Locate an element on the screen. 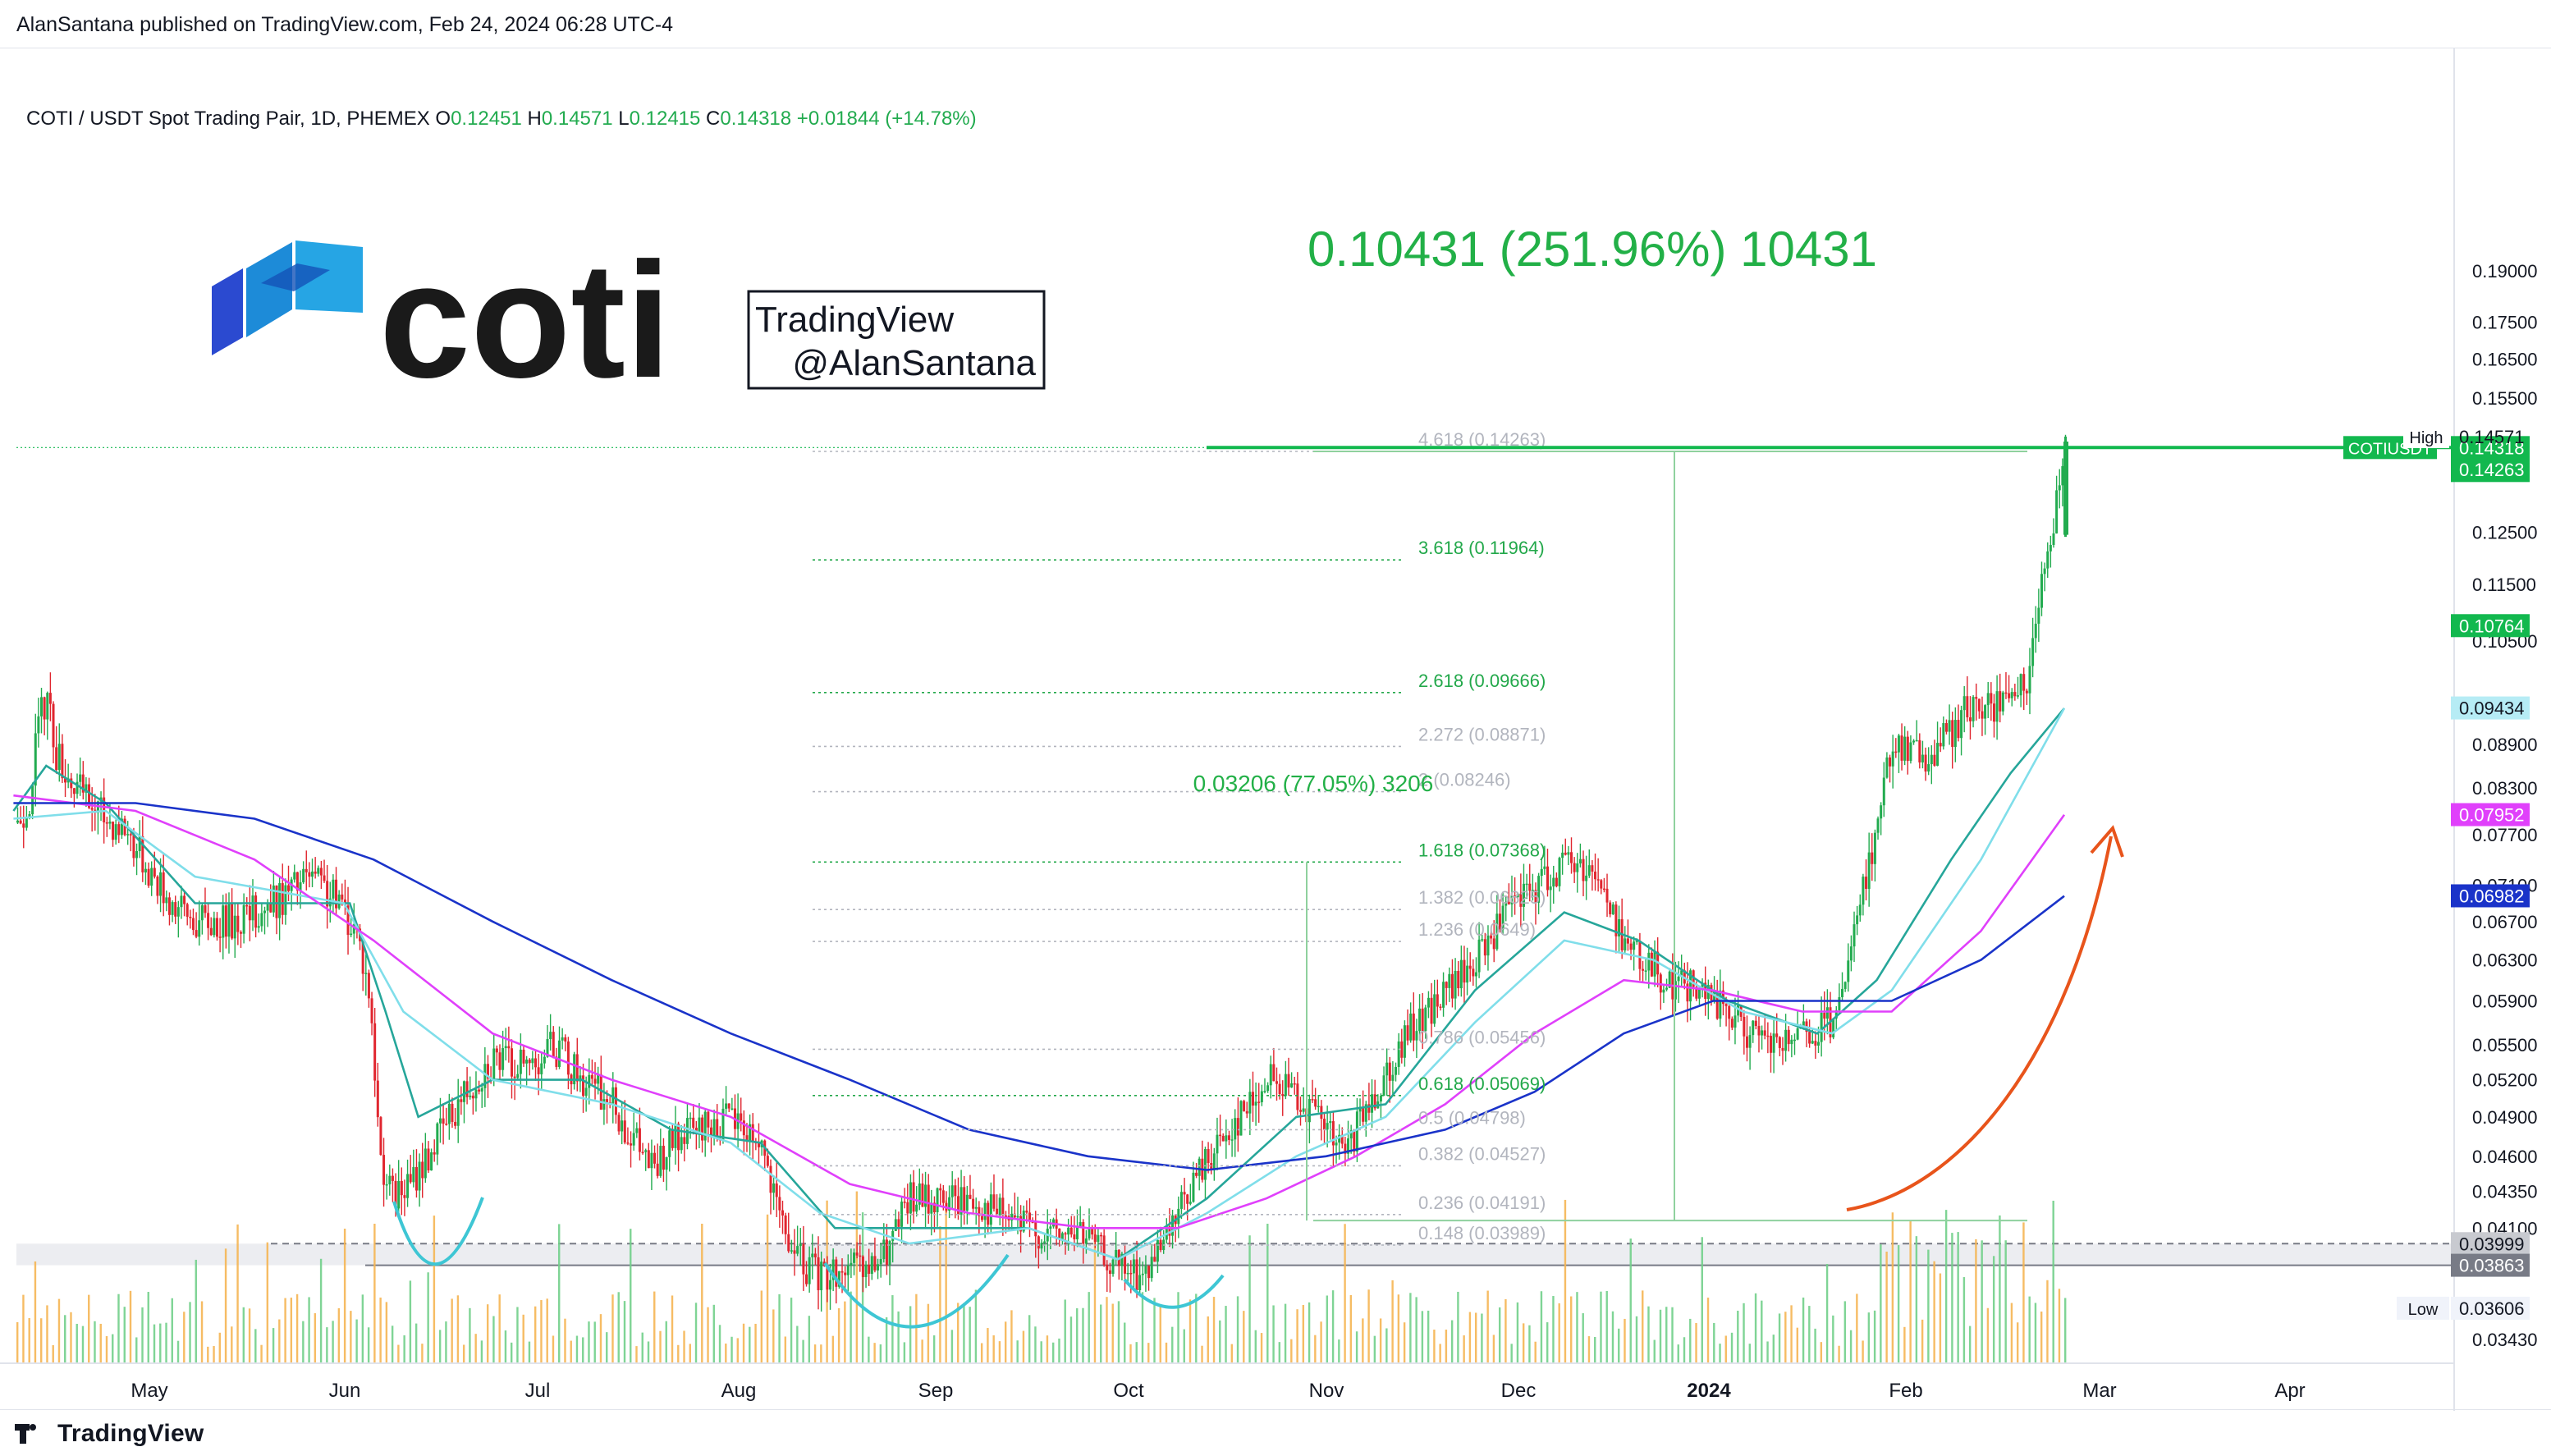 The width and height of the screenshot is (2551, 1456). time-axis: May Jun Jul Aug Sep Oct Nov Dec 2024 Feb Mar Apr is located at coordinates (1218, 1391).